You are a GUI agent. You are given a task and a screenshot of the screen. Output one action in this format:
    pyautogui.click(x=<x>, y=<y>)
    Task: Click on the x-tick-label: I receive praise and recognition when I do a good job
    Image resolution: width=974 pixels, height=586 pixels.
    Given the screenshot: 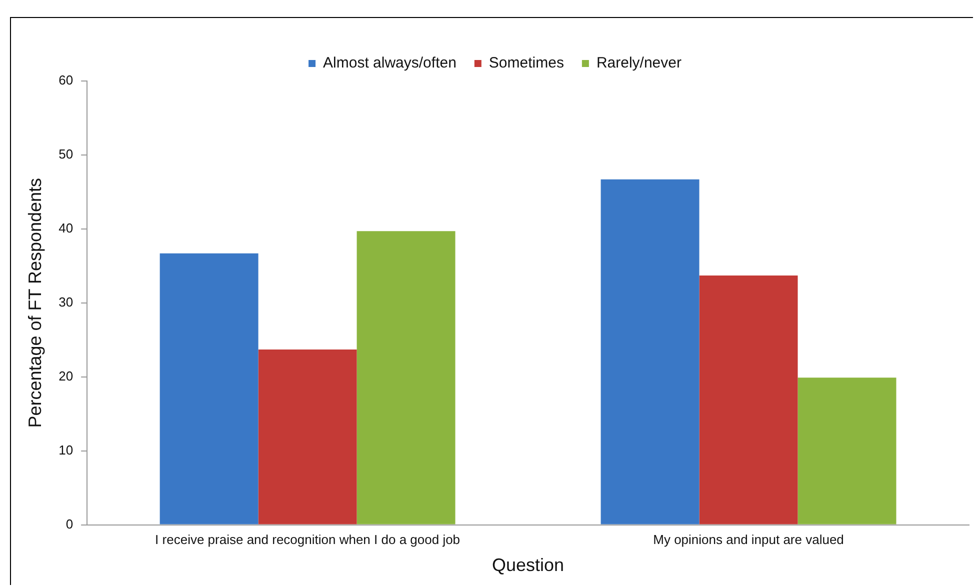 What is the action you would take?
    pyautogui.click(x=307, y=540)
    